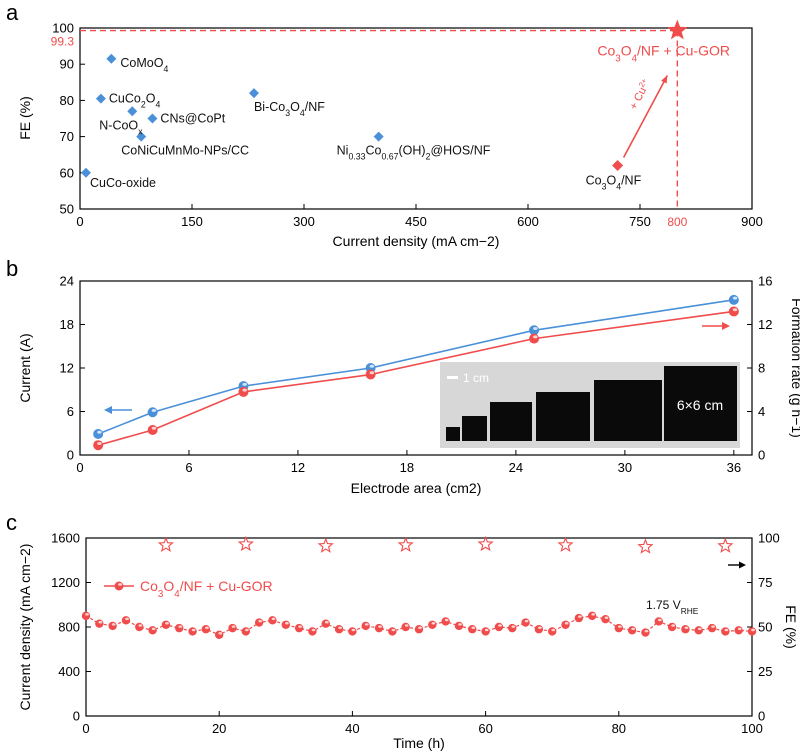  What do you see at coordinates (663, 605) in the screenshot?
I see `panel-c-potential-annotation-part: 1.75 V` at bounding box center [663, 605].